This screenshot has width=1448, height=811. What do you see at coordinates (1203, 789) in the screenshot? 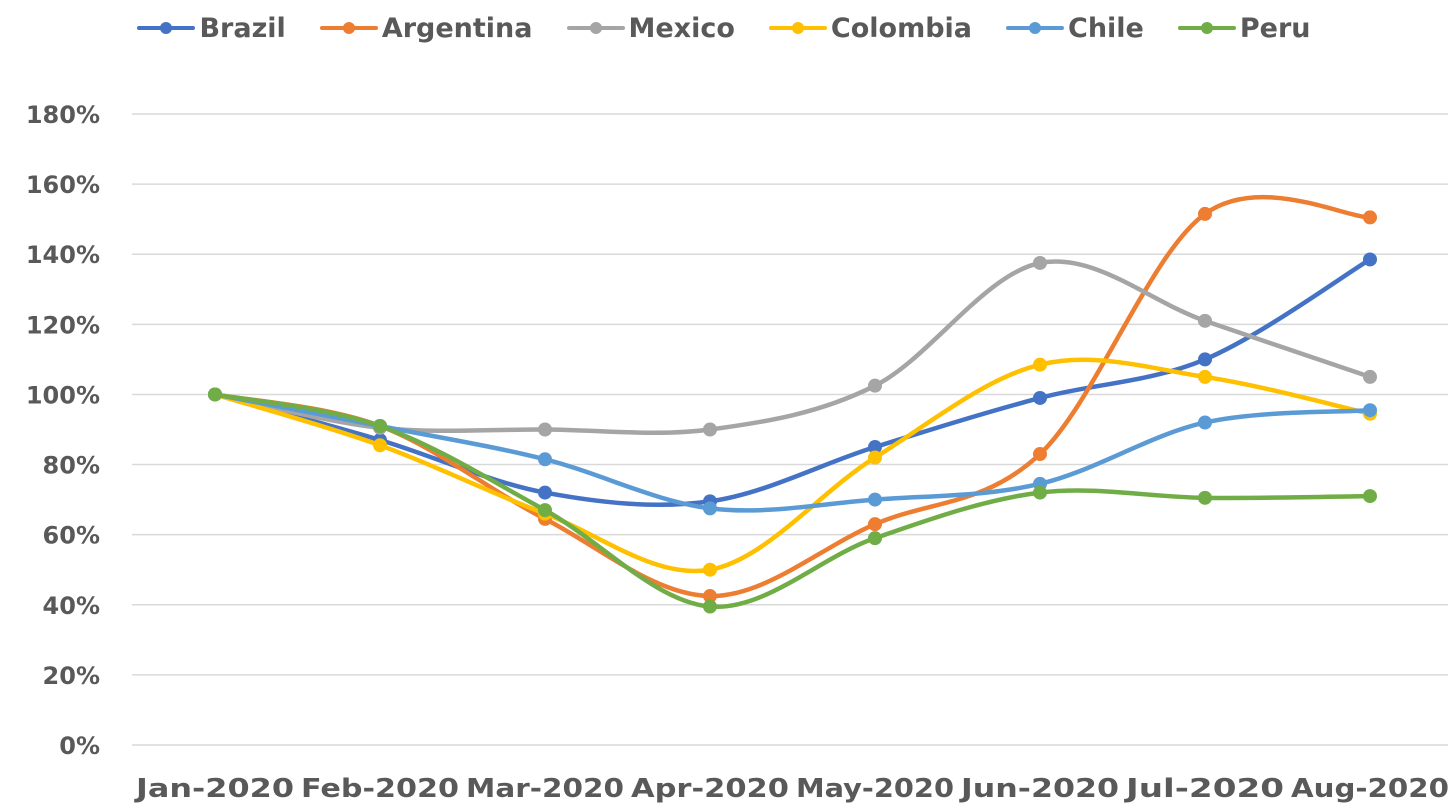
I see `x-tick-label: Jul-2020` at bounding box center [1203, 789].